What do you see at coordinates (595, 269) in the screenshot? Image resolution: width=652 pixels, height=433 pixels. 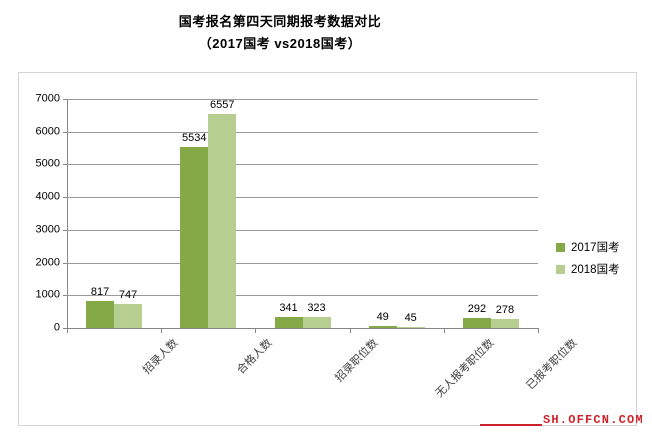 I see `legend-label-2018: 2018国考` at bounding box center [595, 269].